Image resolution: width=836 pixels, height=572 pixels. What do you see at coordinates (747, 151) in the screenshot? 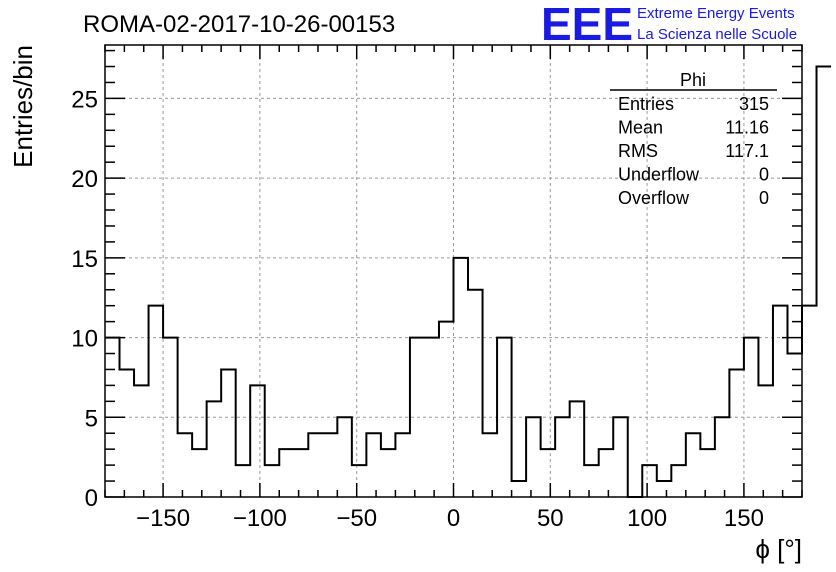
I see `stats-row-value: 117.1` at bounding box center [747, 151].